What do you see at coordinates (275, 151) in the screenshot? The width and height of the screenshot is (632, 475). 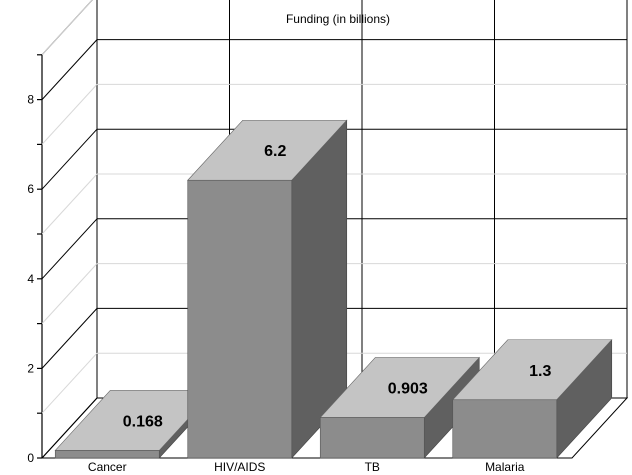 I see `bar-value-label: 6.2` at bounding box center [275, 151].